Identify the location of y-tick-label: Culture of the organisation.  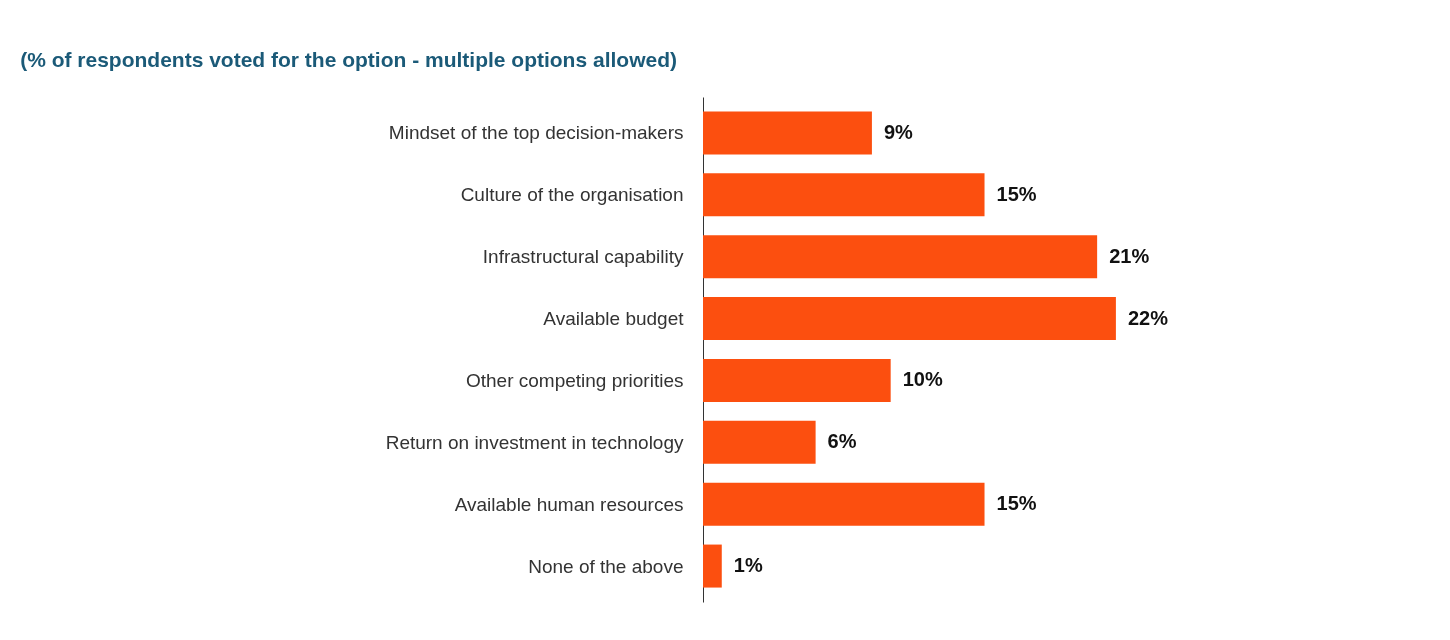
(572, 195).